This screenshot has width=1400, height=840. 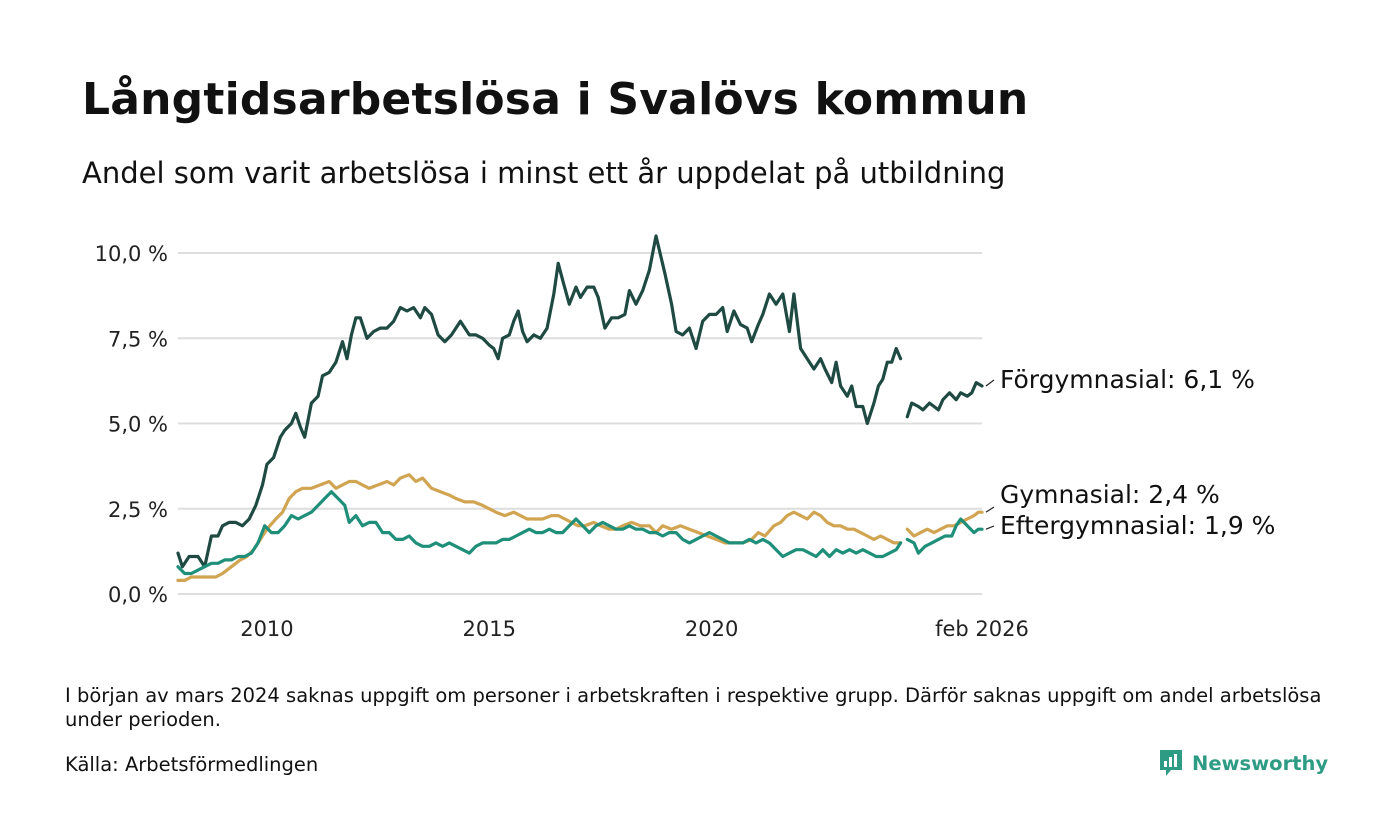 I want to click on y-tick-label: 5,0 %, so click(x=138, y=425).